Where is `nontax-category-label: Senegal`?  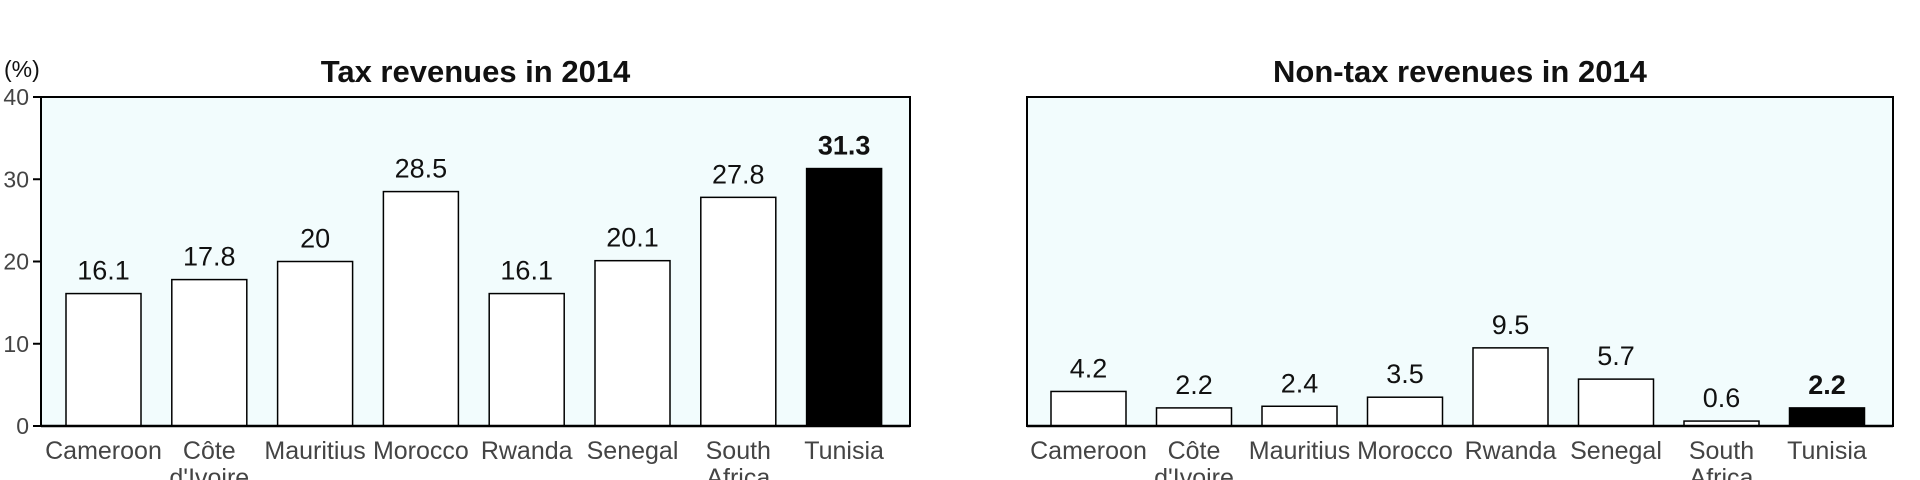
nontax-category-label: Senegal is located at coordinates (1616, 451).